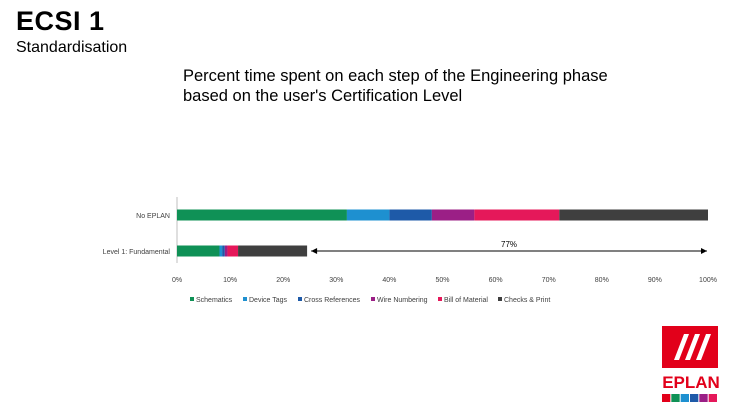 The height and width of the screenshot is (415, 738). I want to click on slide-subtitle: Standardisation, so click(72, 47).